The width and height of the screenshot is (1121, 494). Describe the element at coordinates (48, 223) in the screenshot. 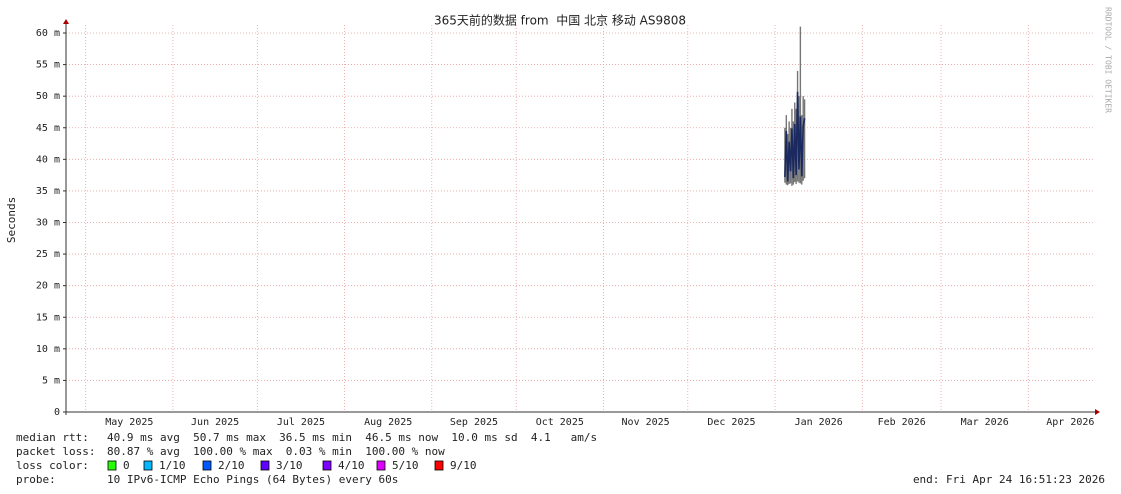

I see `y-tick-label: 30 m` at that location.